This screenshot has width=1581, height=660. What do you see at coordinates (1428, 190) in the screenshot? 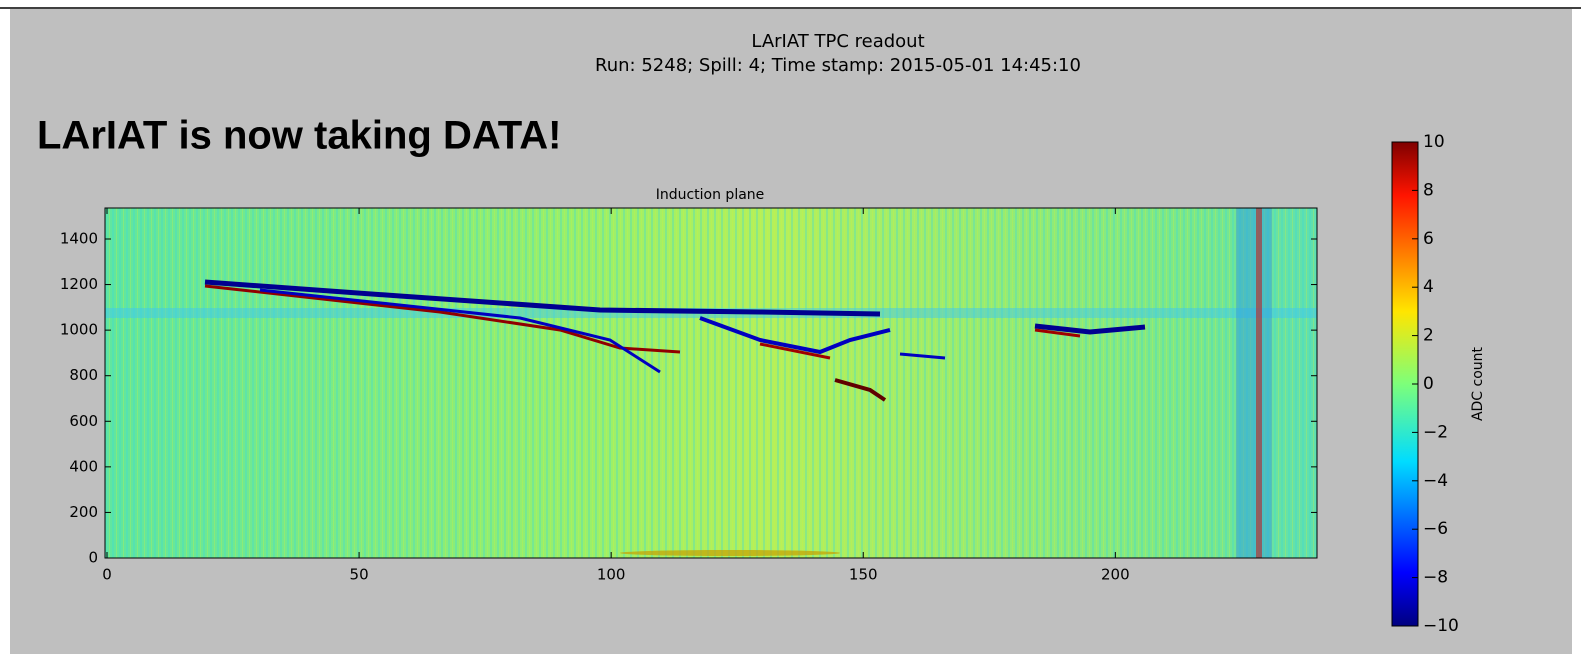
I see `colorbar-tick-label: 8` at bounding box center [1428, 190].